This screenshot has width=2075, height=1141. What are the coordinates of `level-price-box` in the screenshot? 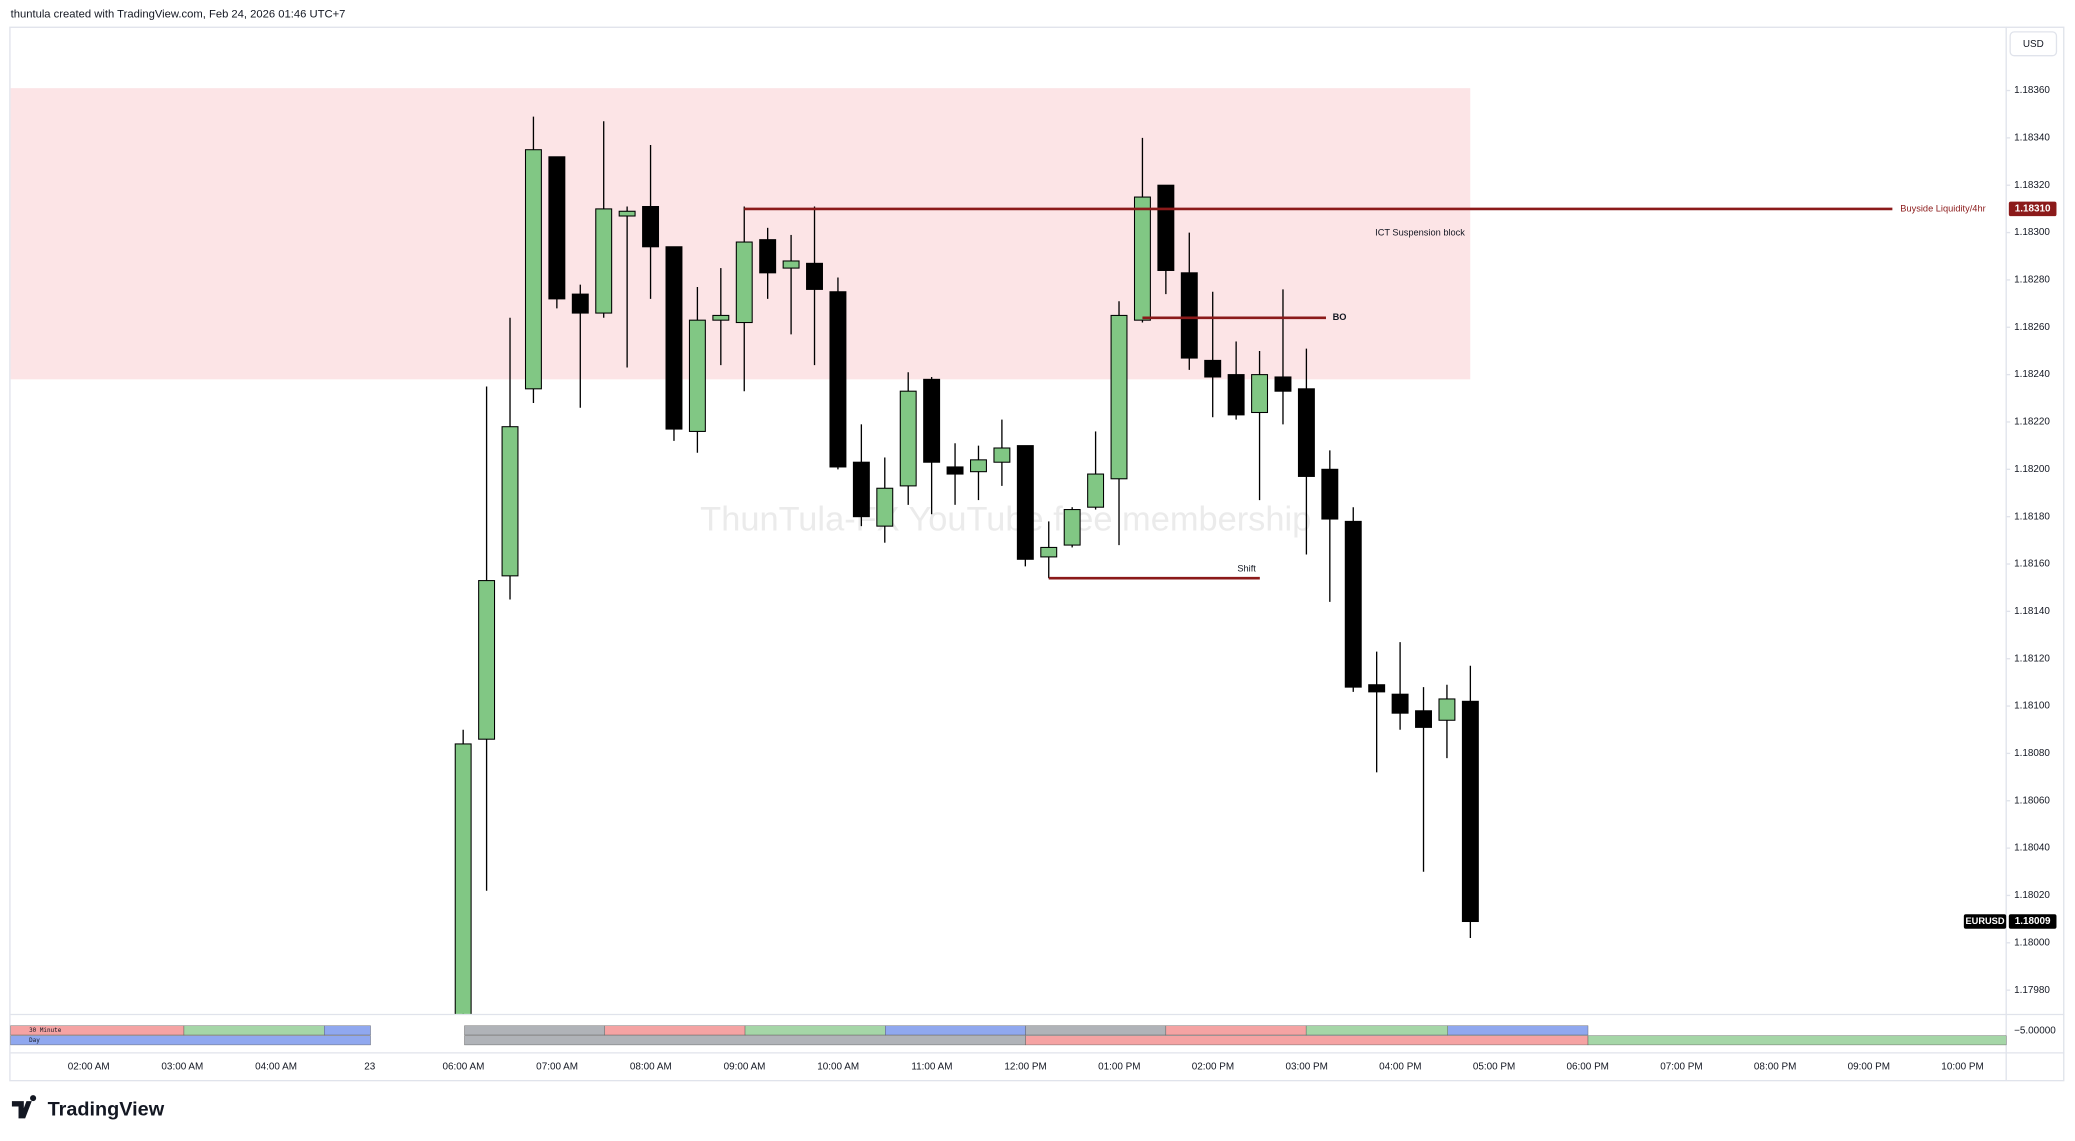 It's located at (2032, 209).